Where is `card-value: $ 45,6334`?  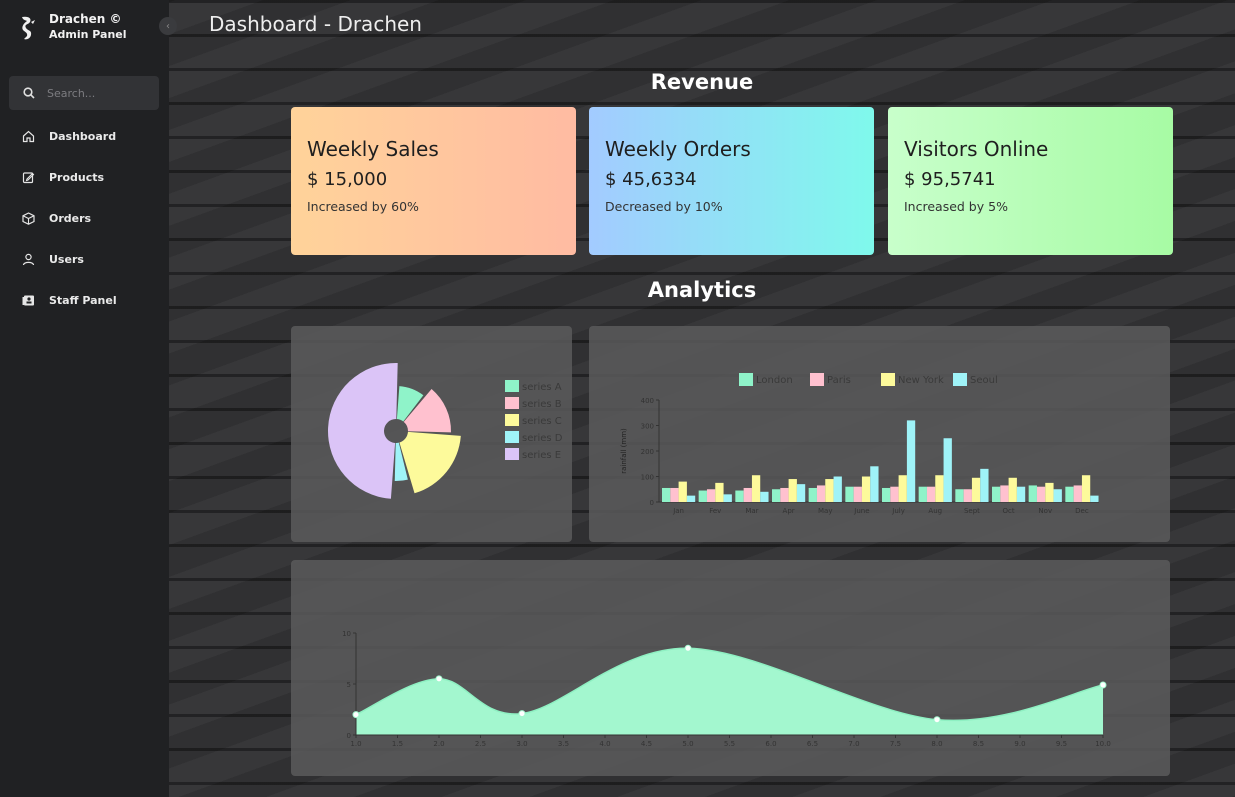
card-value: $ 45,6334 is located at coordinates (651, 179).